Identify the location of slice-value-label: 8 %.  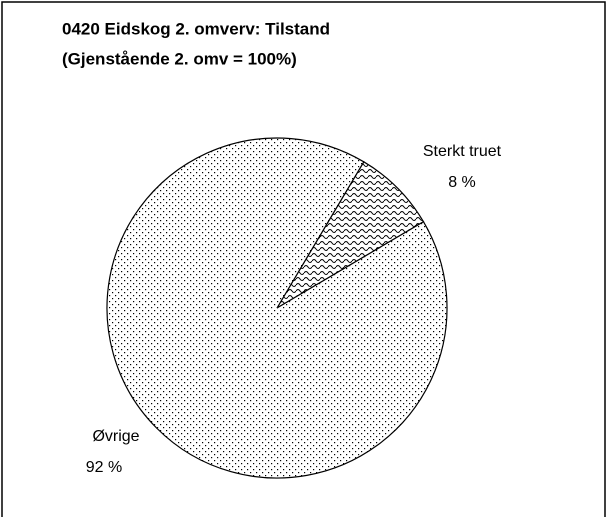
(462, 182).